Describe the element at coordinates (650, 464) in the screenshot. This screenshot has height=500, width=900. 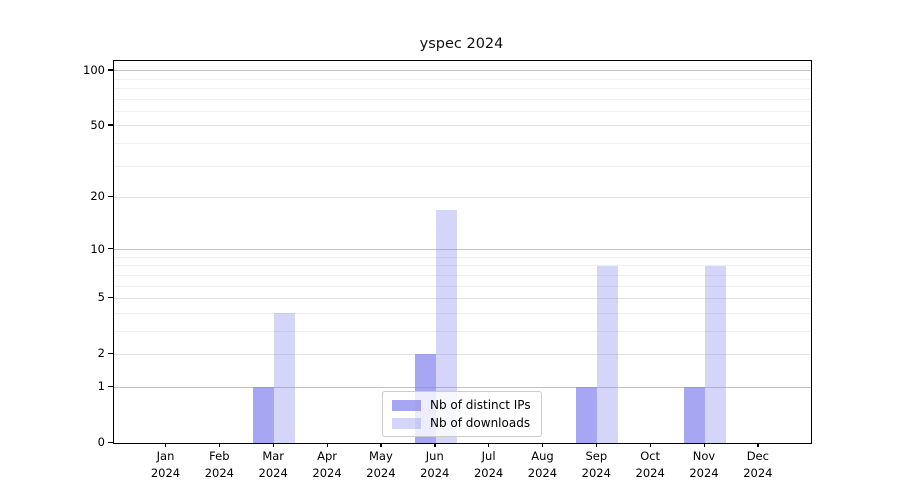
I see `x-tick-label: Oct 2024` at that location.